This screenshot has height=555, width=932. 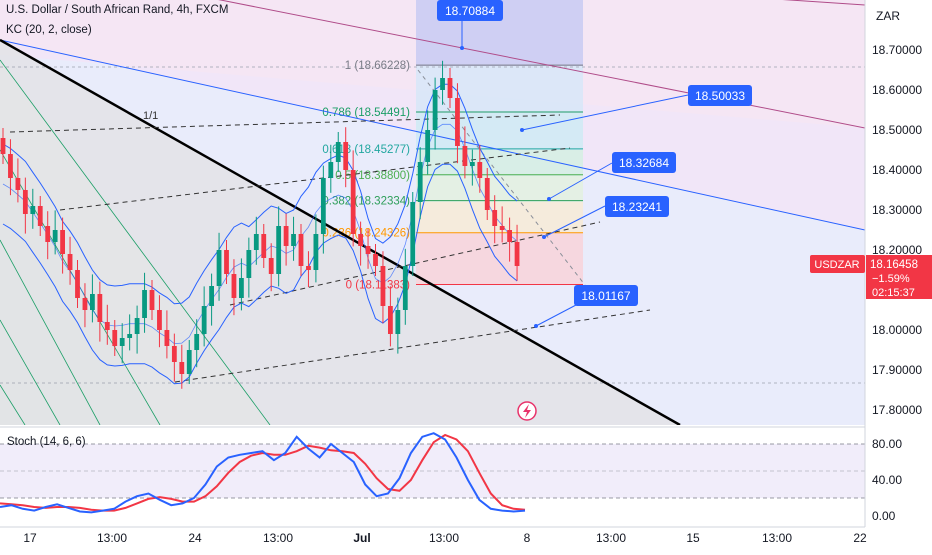 I want to click on callout-right-upper-text: 18.50033, so click(x=720, y=96).